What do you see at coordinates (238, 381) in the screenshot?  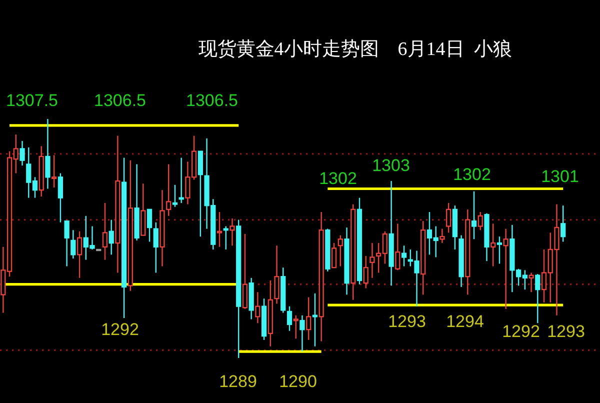 I see `text: 1289` at bounding box center [238, 381].